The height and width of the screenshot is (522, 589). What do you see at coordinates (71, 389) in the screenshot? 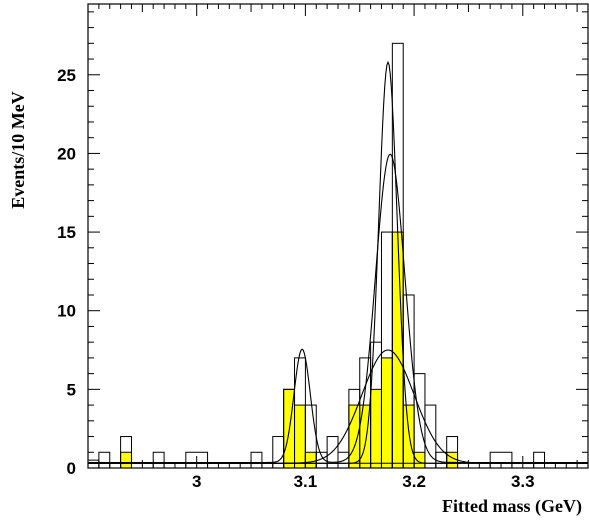
I see `y-tick-label: 5` at bounding box center [71, 389].